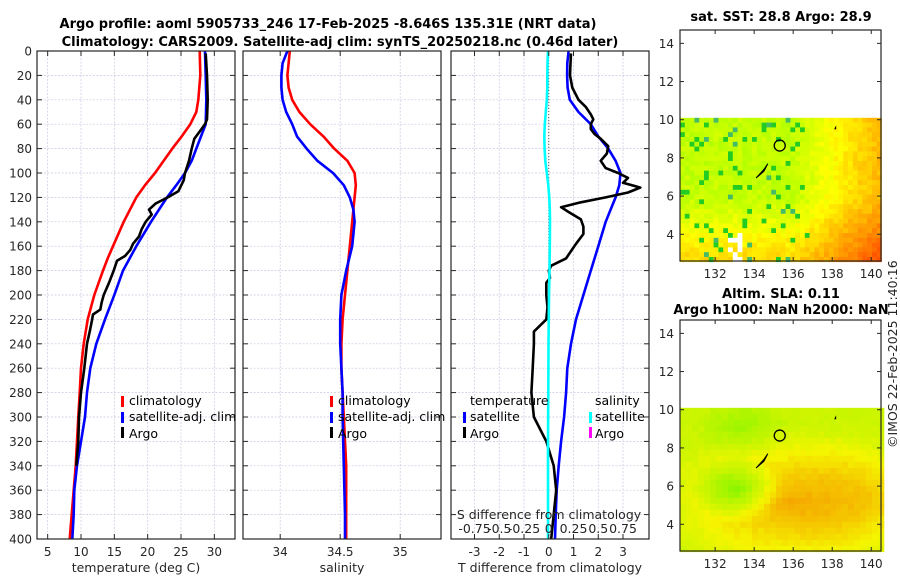 This screenshot has width=900, height=584. Describe the element at coordinates (871, 564) in the screenshot. I see `x-tick-label: 140` at that location.